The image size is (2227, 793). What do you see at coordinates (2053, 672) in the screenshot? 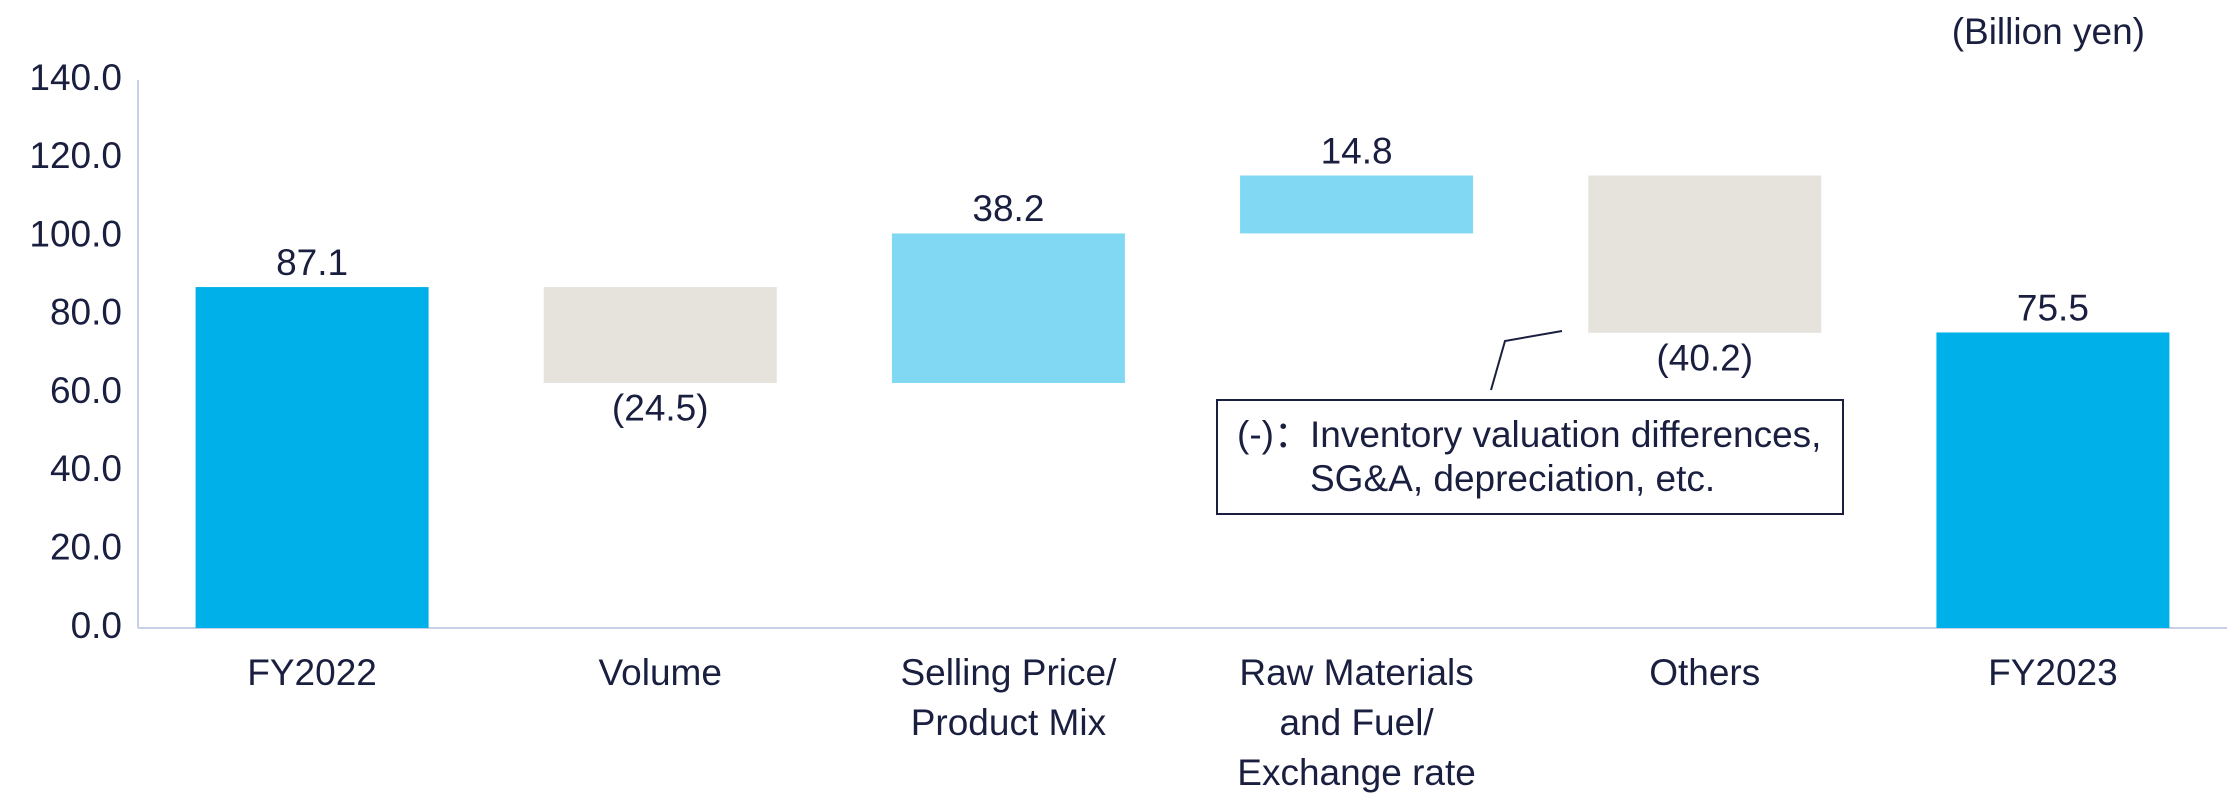
I see `x-tick-label: FY2023` at bounding box center [2053, 672].